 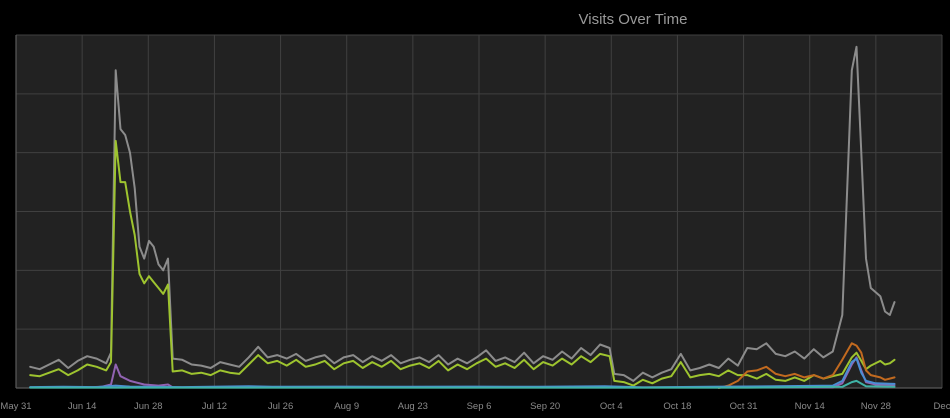 What do you see at coordinates (148, 406) in the screenshot?
I see `x-tick-label: Jun 28` at bounding box center [148, 406].